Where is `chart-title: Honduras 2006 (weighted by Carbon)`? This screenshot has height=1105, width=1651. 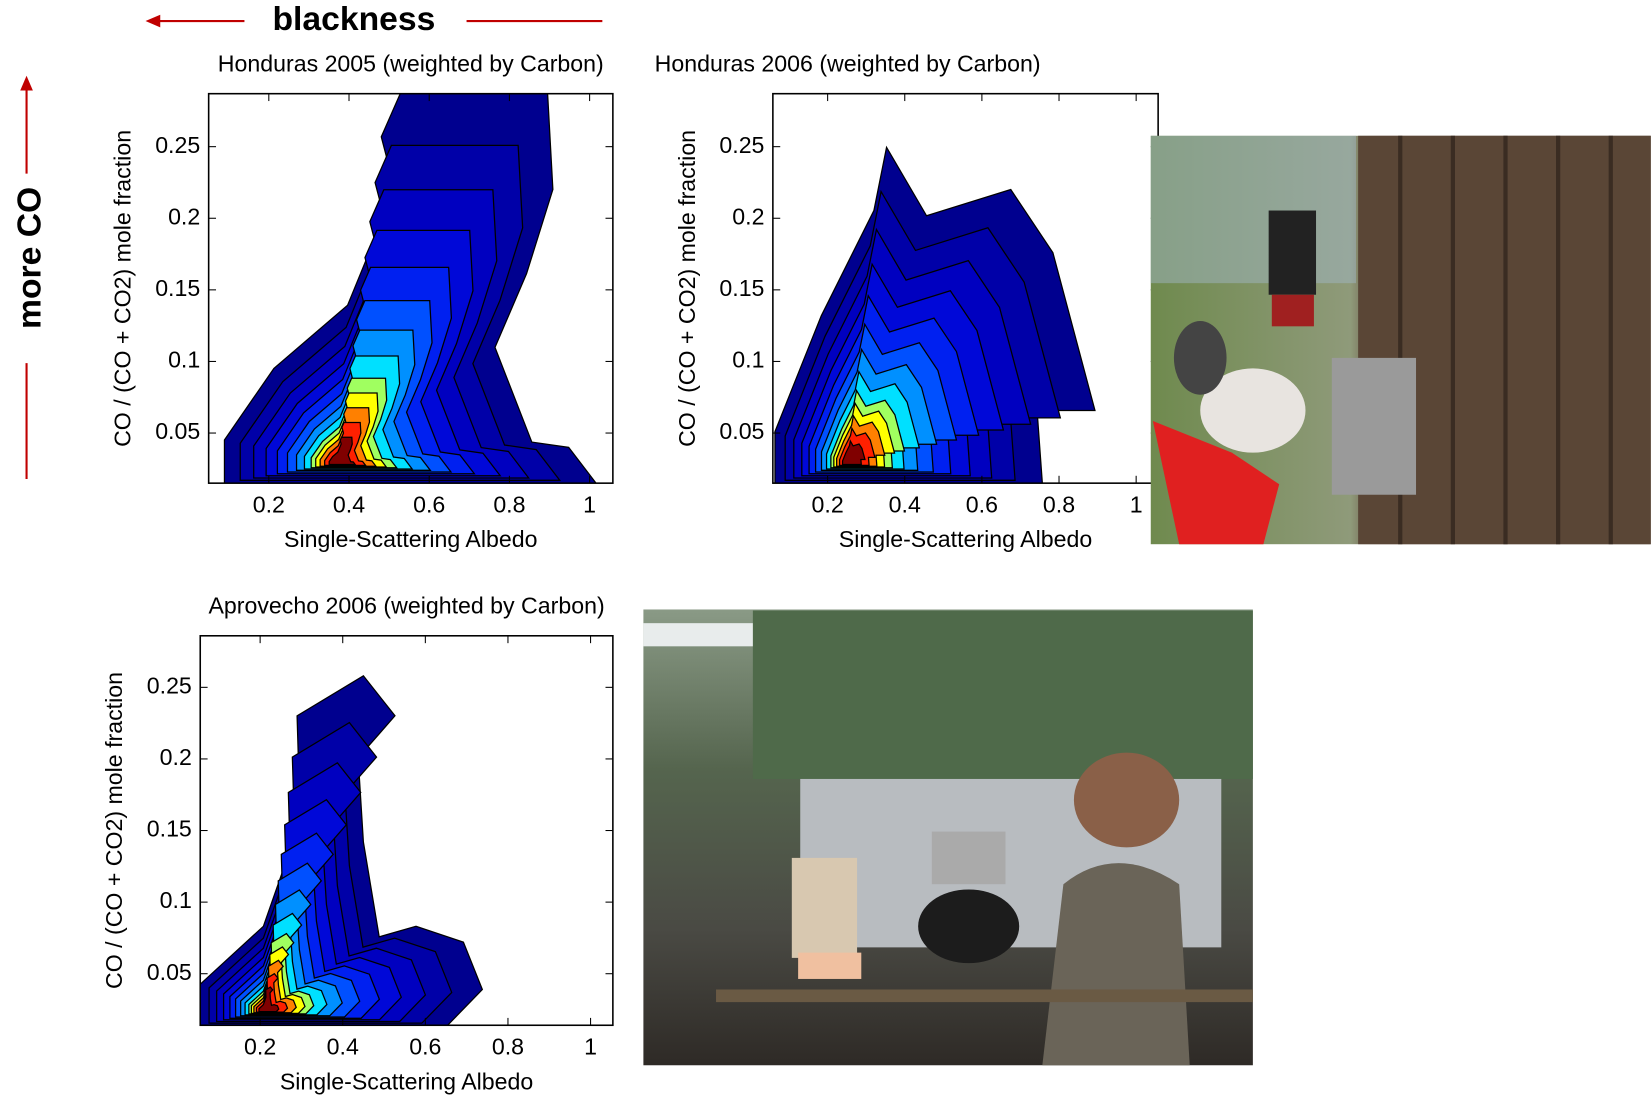
chart-title: Honduras 2006 (weighted by Carbon) is located at coordinates (848, 63).